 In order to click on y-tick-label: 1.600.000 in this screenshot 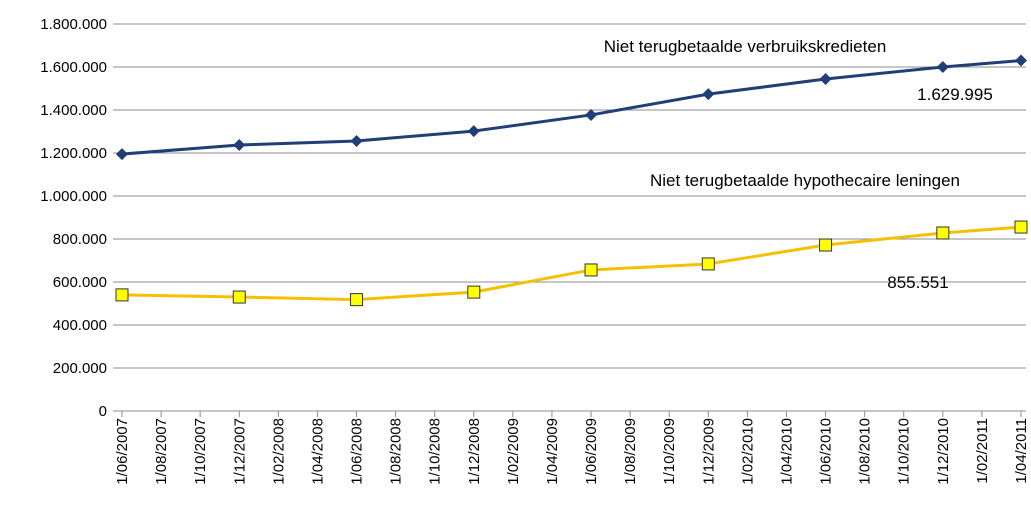, I will do `click(73, 67)`.